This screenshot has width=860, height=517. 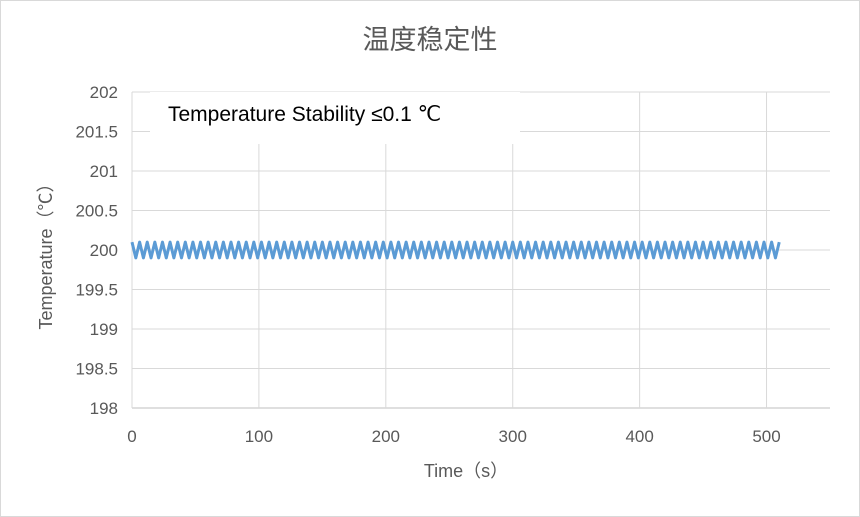 What do you see at coordinates (386, 436) in the screenshot?
I see `x-tick-label: 200` at bounding box center [386, 436].